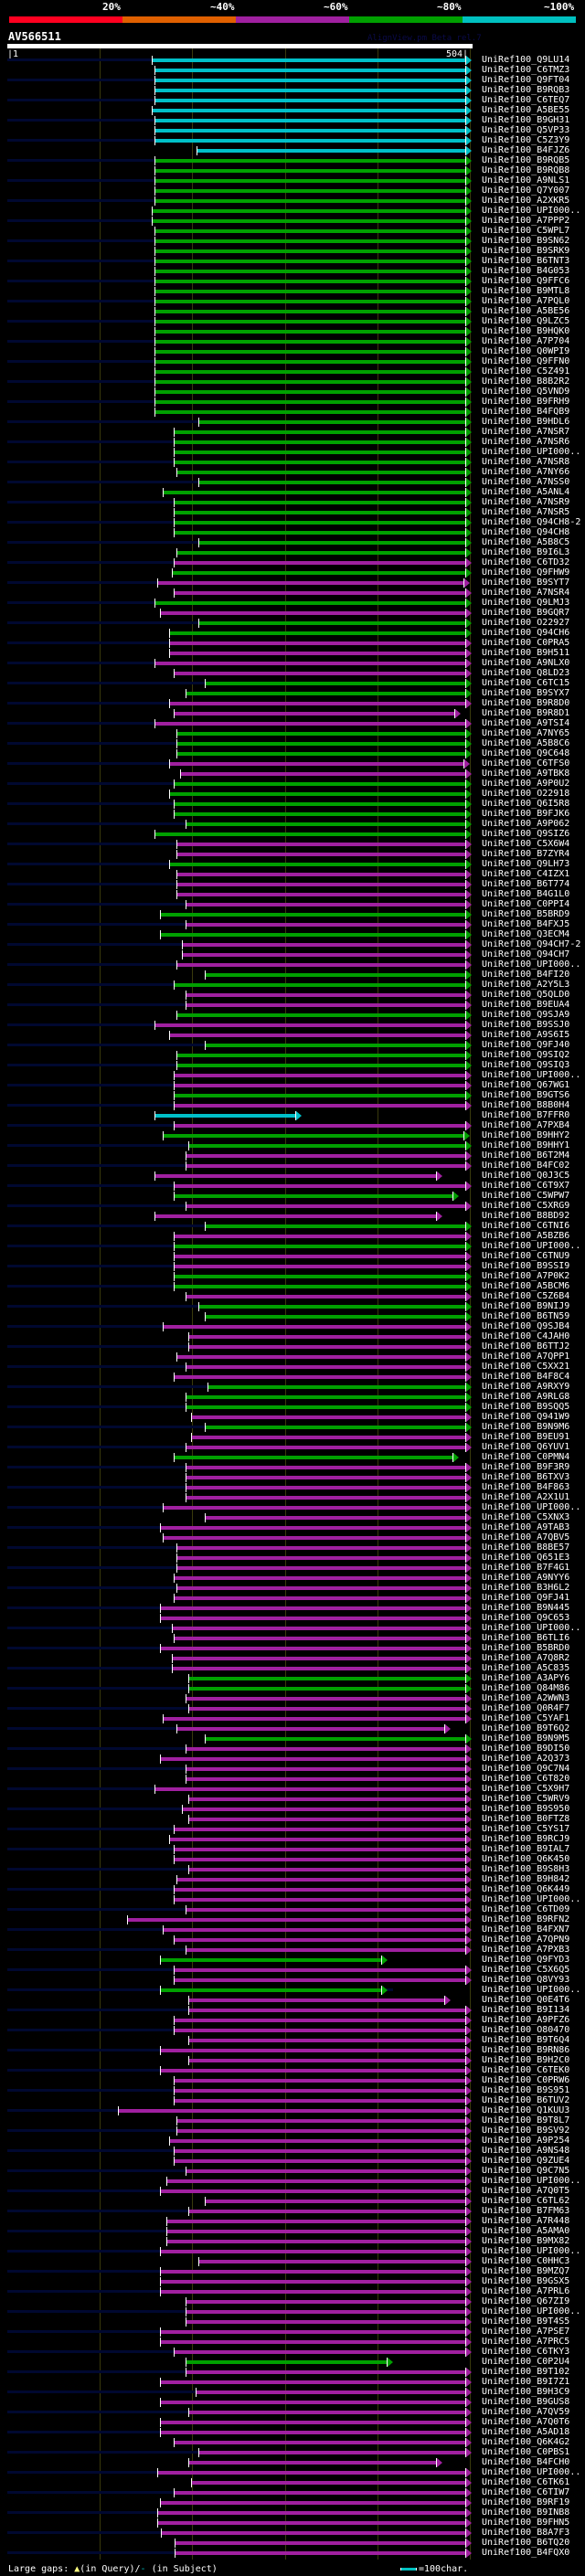  What do you see at coordinates (526, 582) in the screenshot?
I see `hit-label: UniRef100_B9SYT7` at bounding box center [526, 582].